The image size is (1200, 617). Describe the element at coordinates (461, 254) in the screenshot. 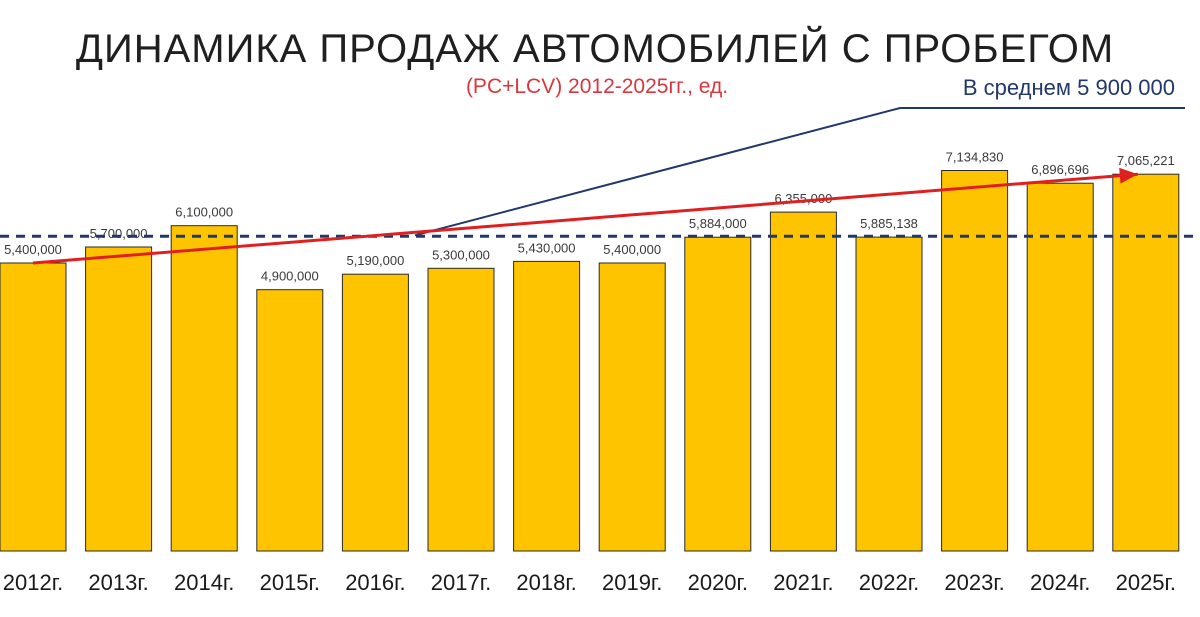

I see `data-label-2017г.: 5,300,000` at that location.